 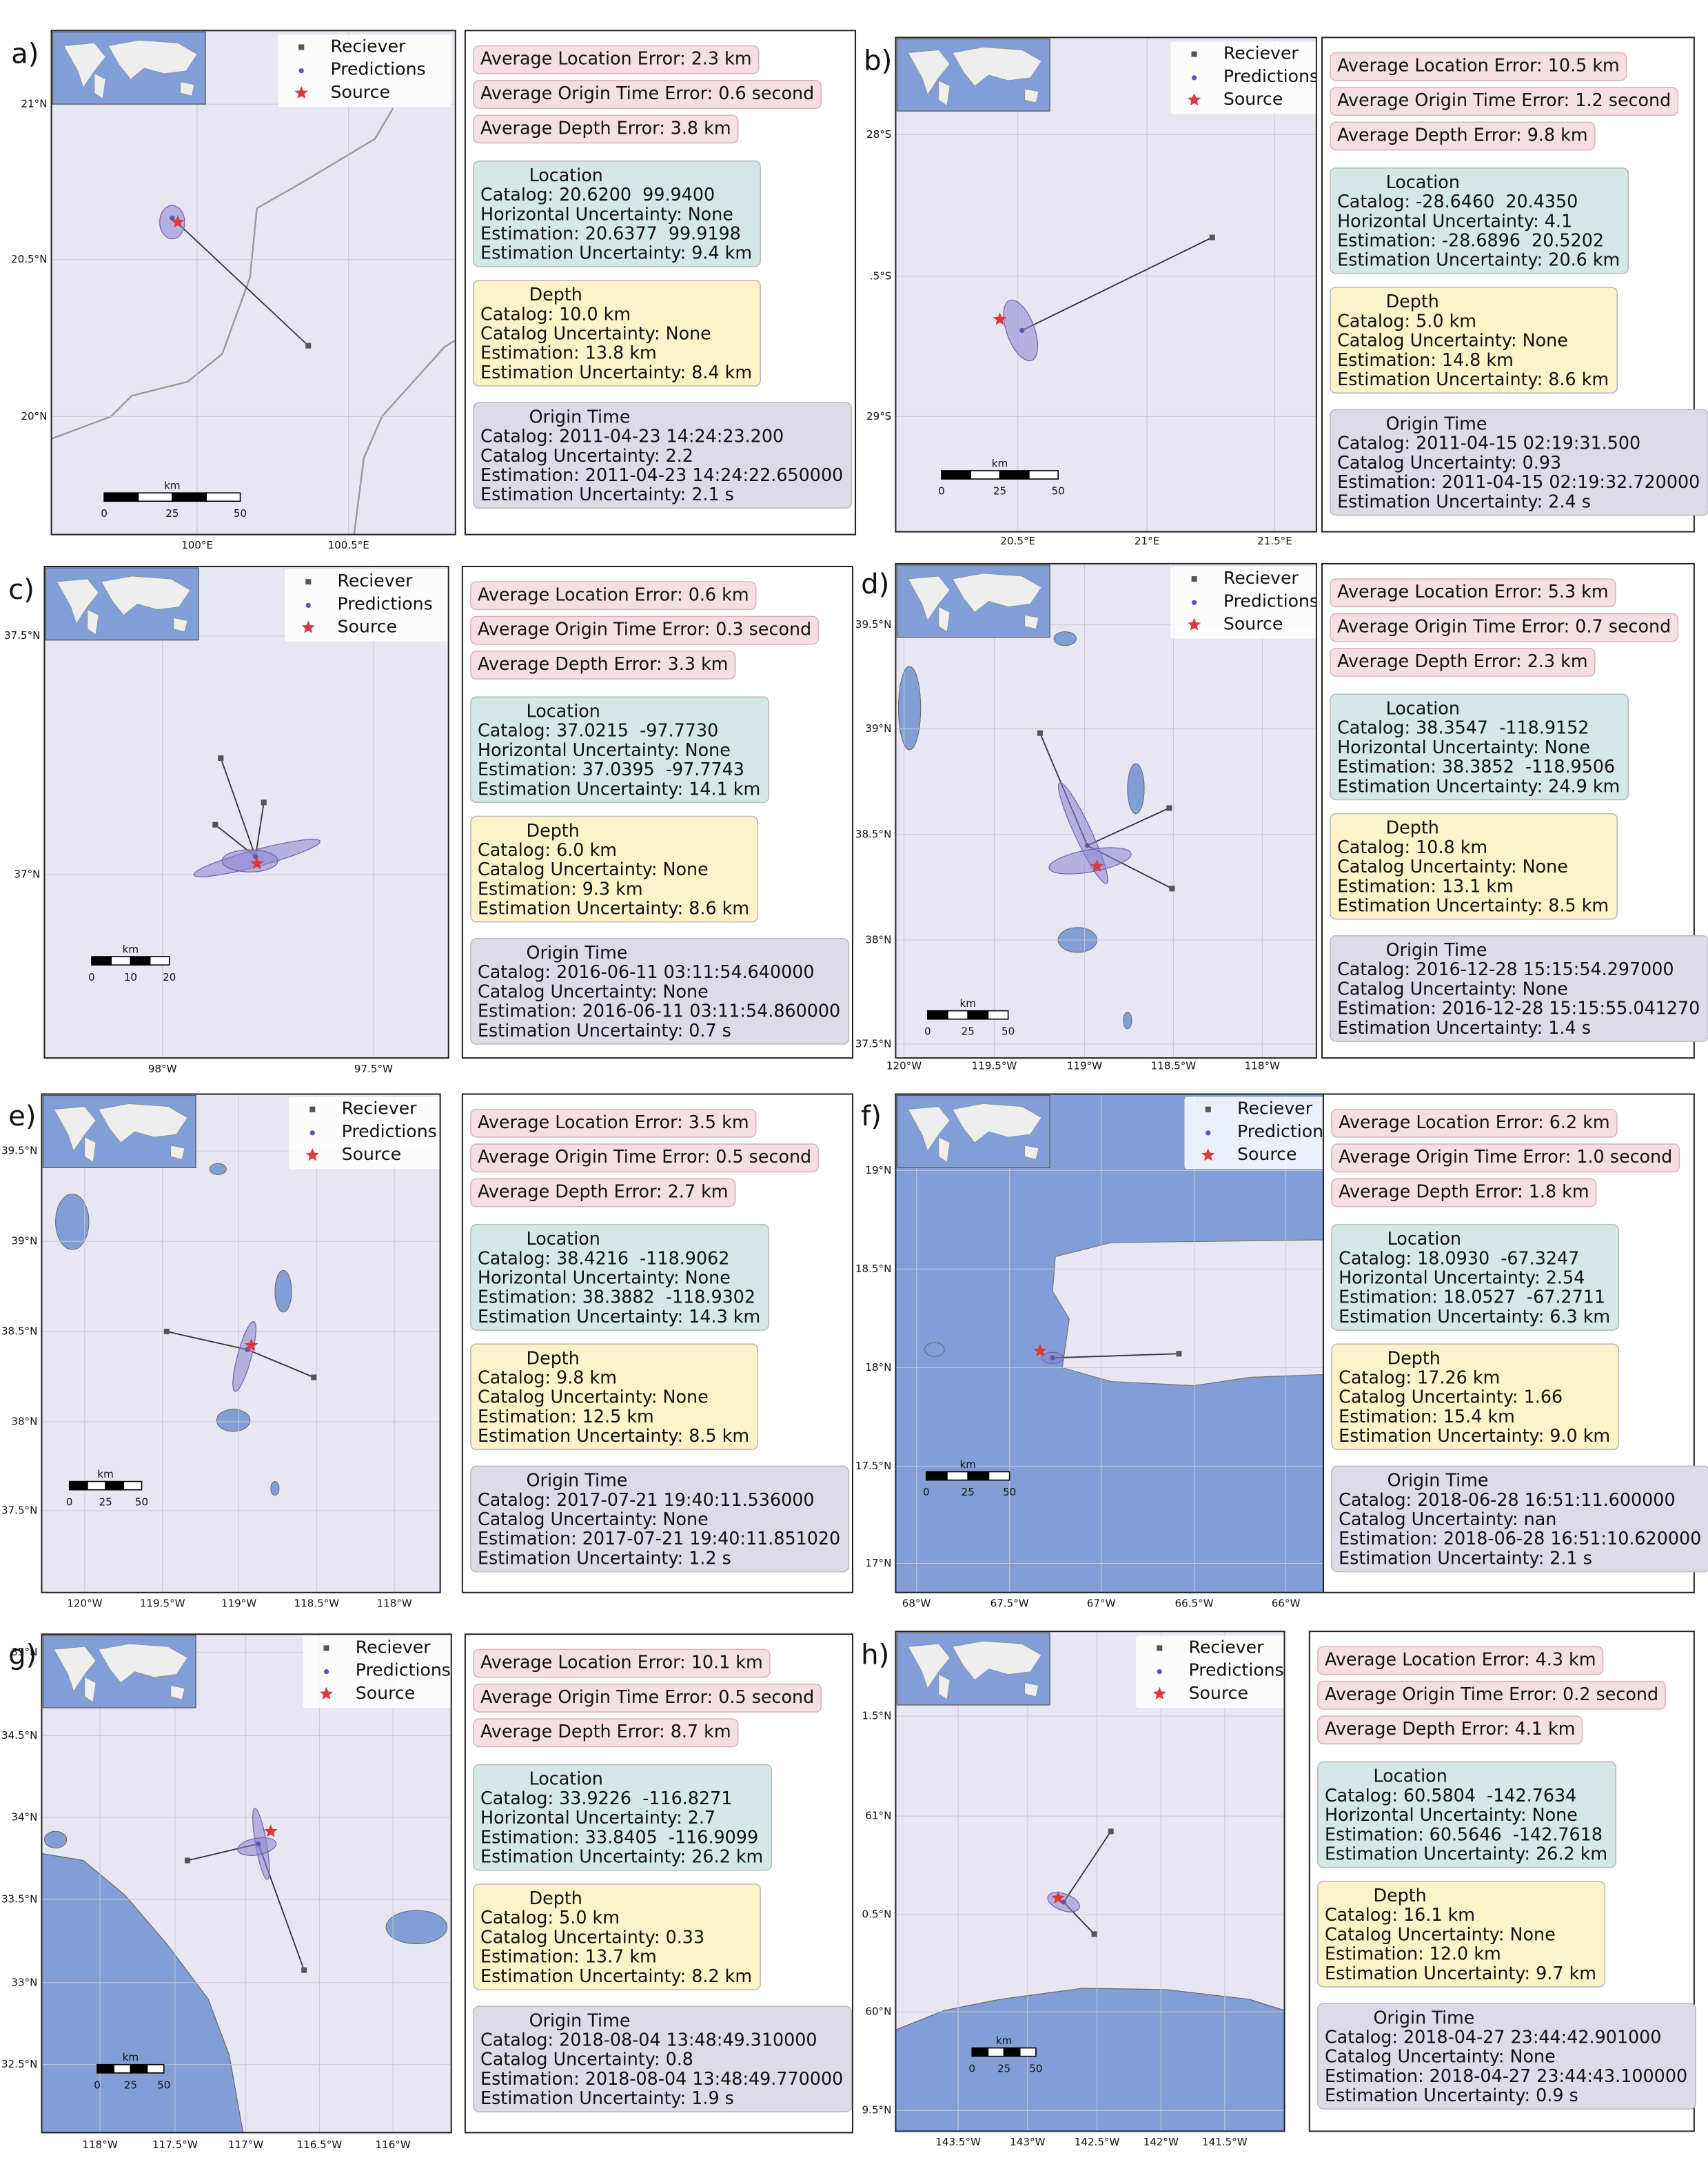 What do you see at coordinates (1518, 1009) in the screenshot?
I see `origin-line: Estimation: 2016-12-28 15:15:55.041270` at bounding box center [1518, 1009].